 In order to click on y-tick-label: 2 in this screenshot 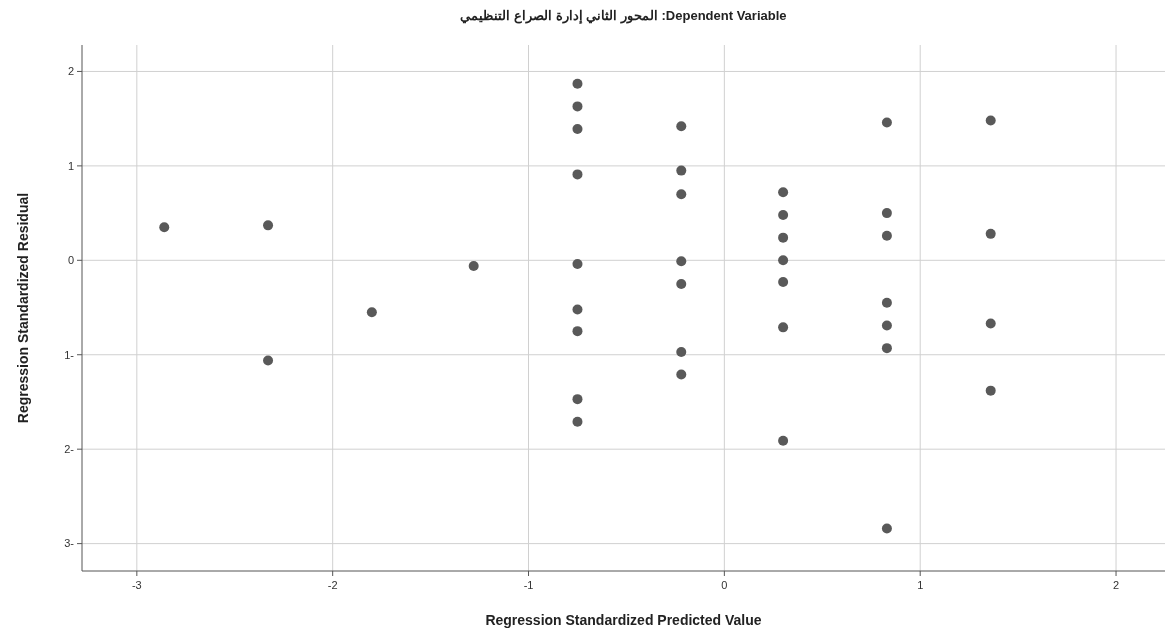, I will do `click(70, 71)`.